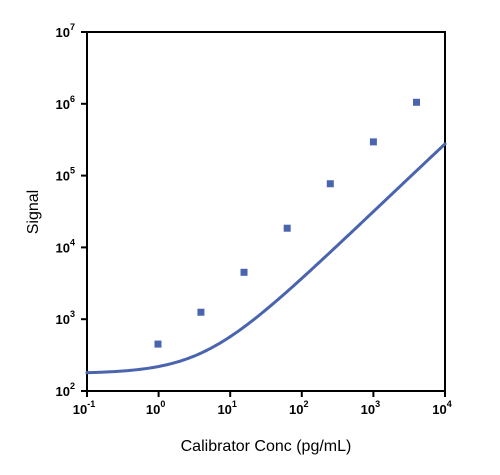 The width and height of the screenshot is (500, 475). Describe the element at coordinates (65, 103) in the screenshot. I see `y-tick-label: 10⁶` at that location.